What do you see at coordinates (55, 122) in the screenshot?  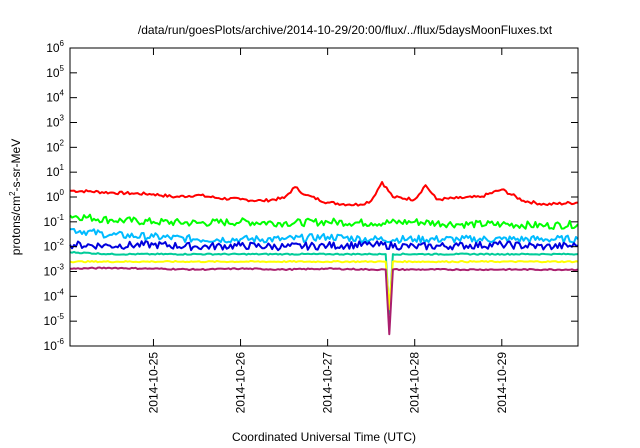 I see `y-tick-label: 10³` at bounding box center [55, 122].